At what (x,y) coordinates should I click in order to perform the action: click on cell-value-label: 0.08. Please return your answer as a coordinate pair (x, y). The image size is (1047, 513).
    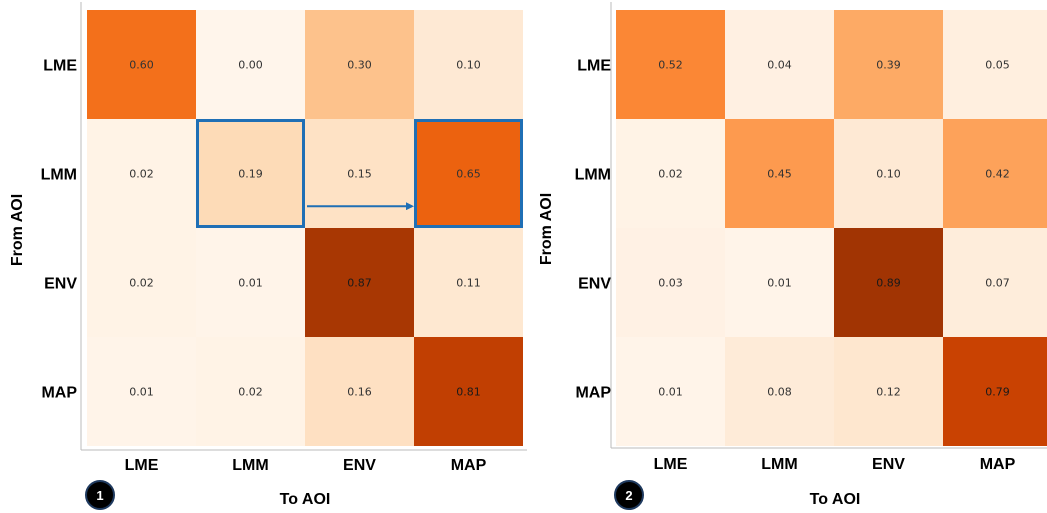
    Looking at the image, I should click on (779, 392).